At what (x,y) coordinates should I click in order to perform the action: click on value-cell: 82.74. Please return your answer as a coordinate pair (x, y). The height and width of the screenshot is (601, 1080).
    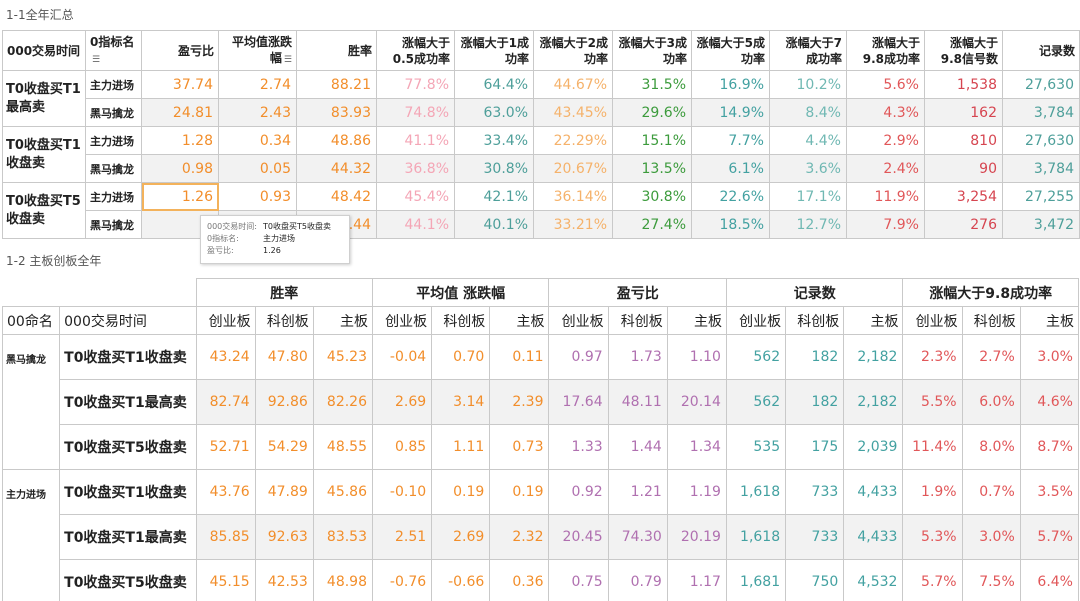
    Looking at the image, I should click on (225, 402).